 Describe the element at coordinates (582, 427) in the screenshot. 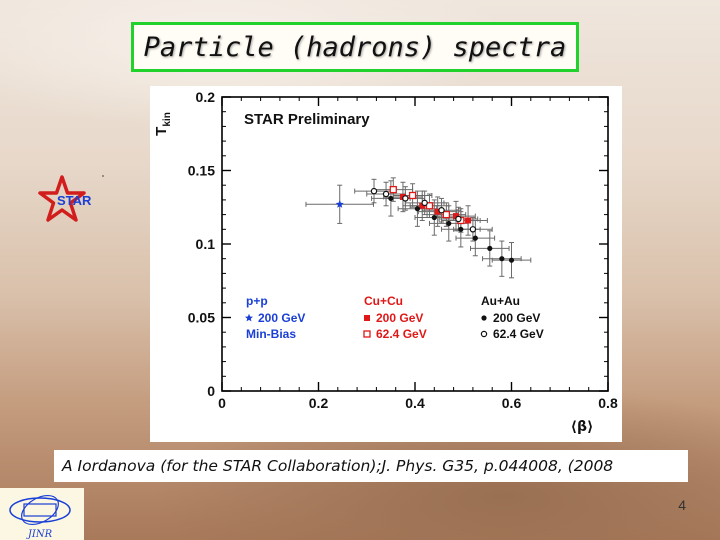

I see `x-axis-label: ⟨β⟩` at that location.